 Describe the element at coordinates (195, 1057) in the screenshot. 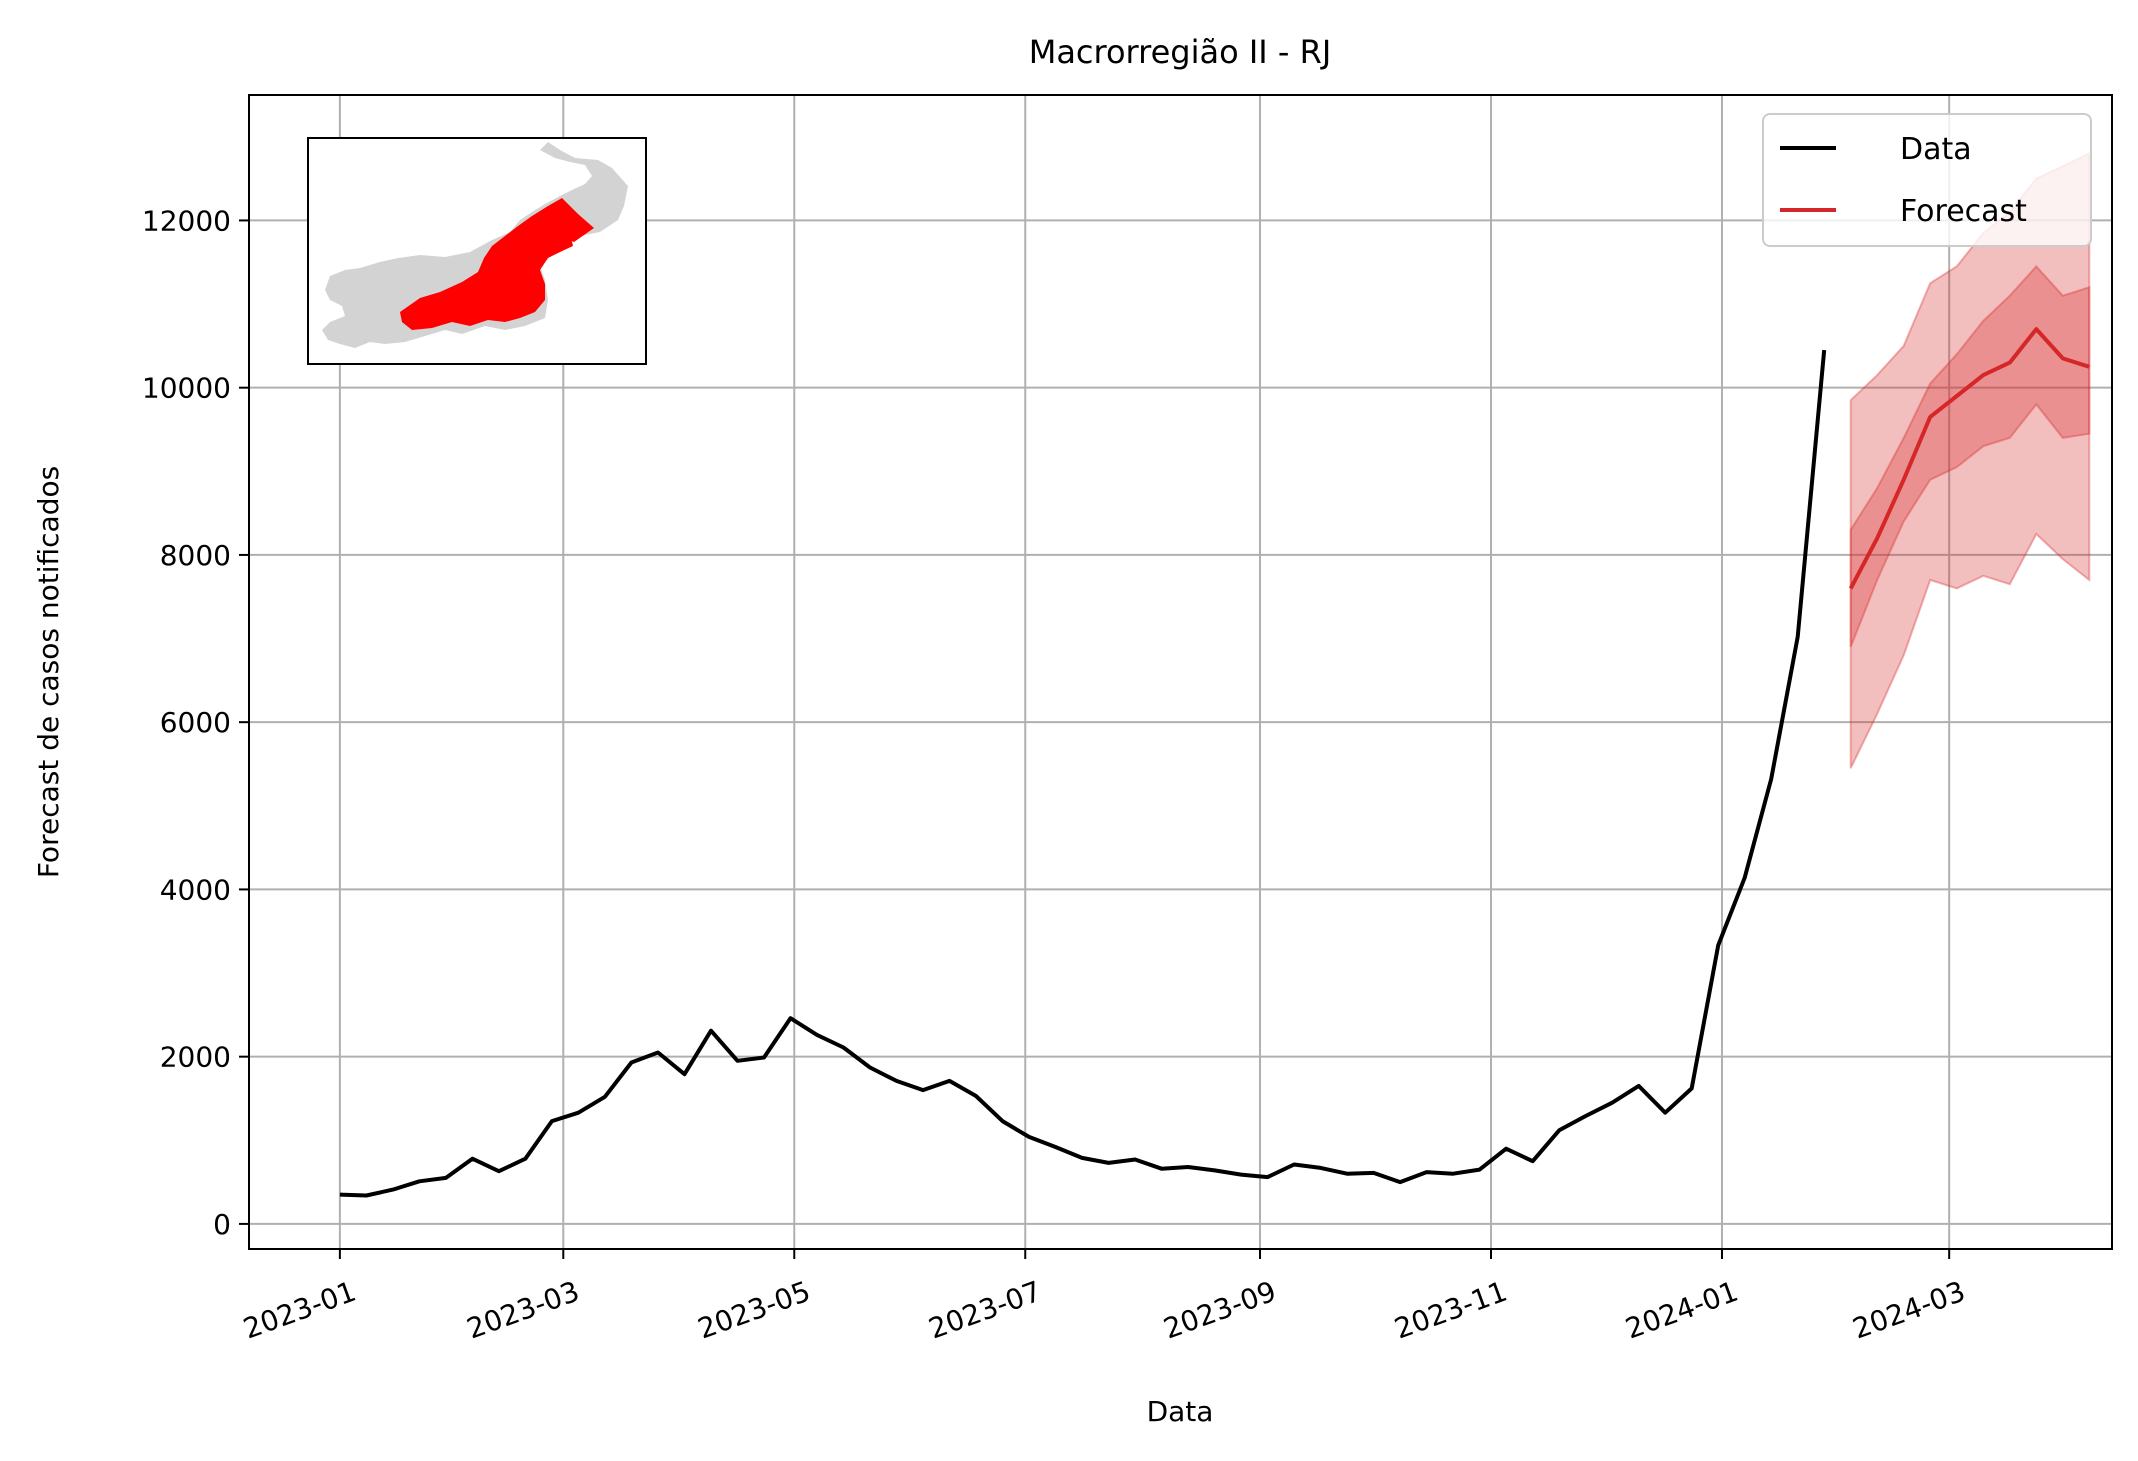

I see `y-tick-label: 2000` at that location.